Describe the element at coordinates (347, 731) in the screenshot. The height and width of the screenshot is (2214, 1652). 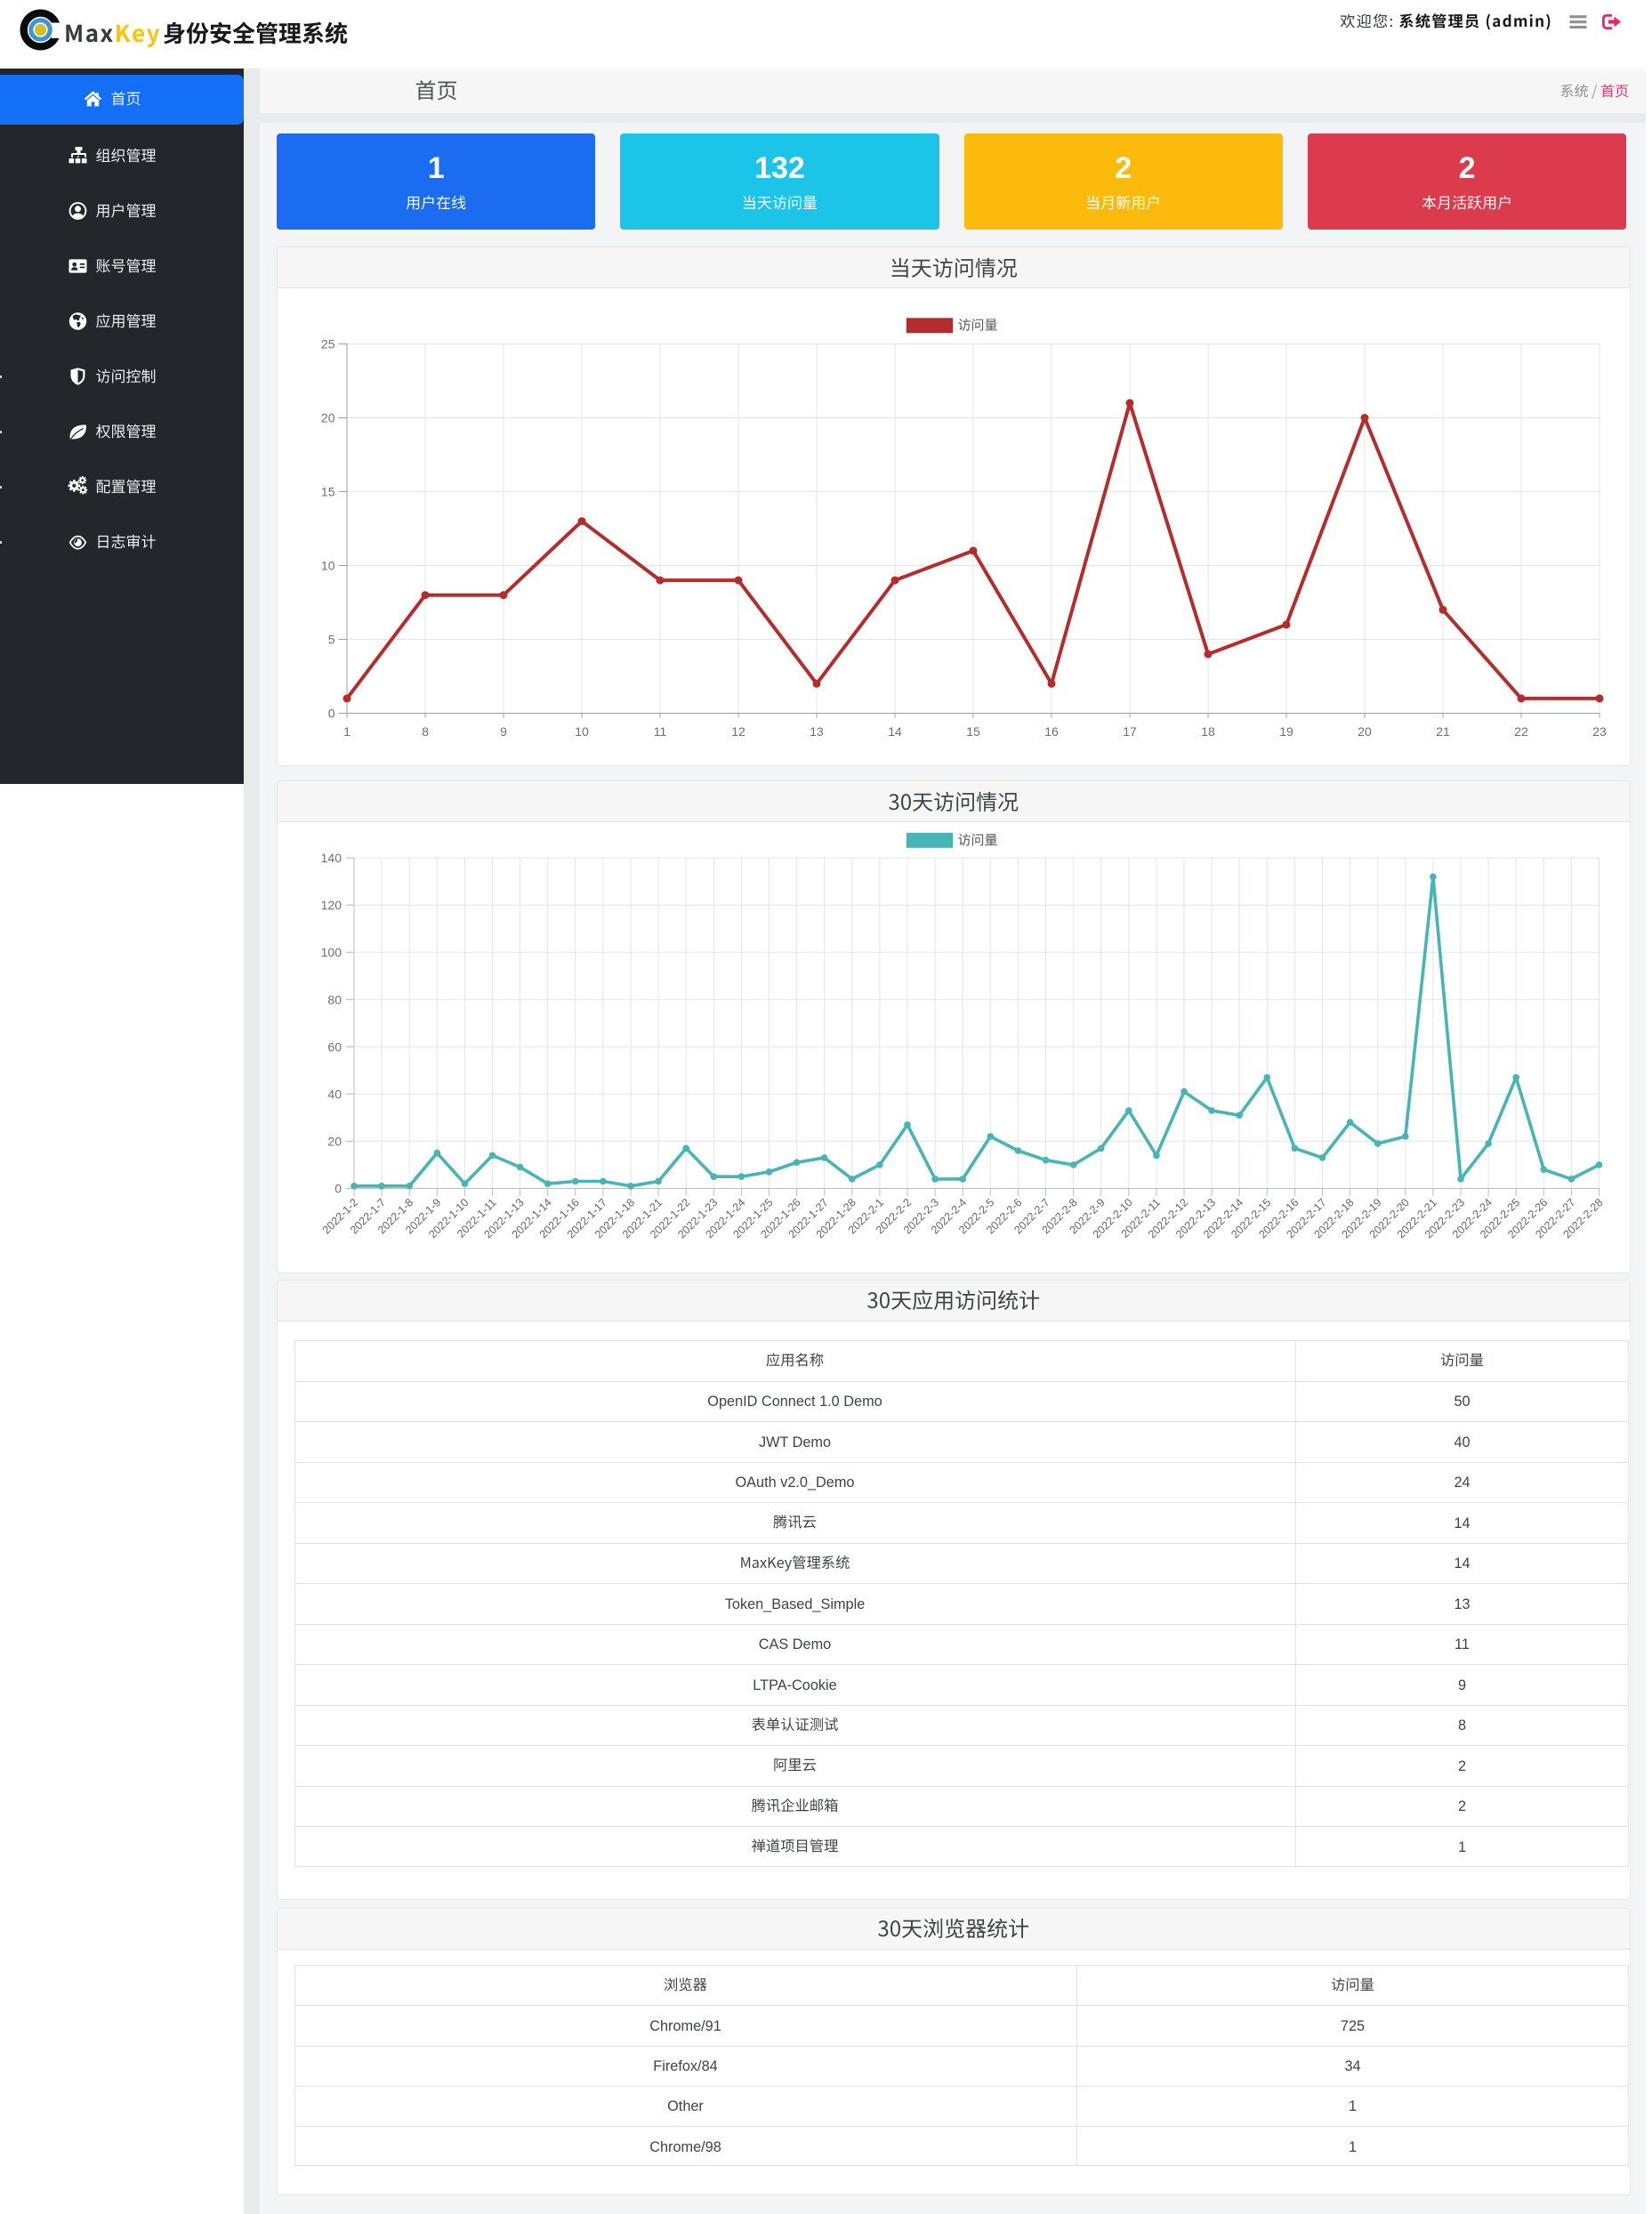
I see `svg-text: 1` at that location.